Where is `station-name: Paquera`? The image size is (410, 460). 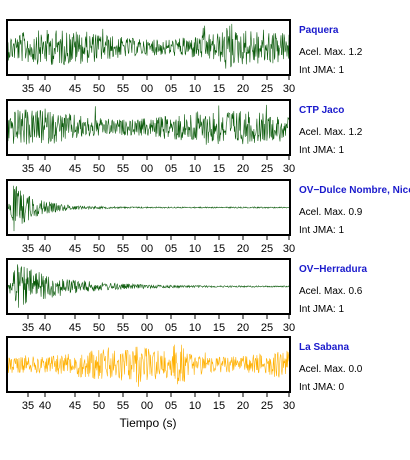 station-name: Paquera is located at coordinates (319, 30).